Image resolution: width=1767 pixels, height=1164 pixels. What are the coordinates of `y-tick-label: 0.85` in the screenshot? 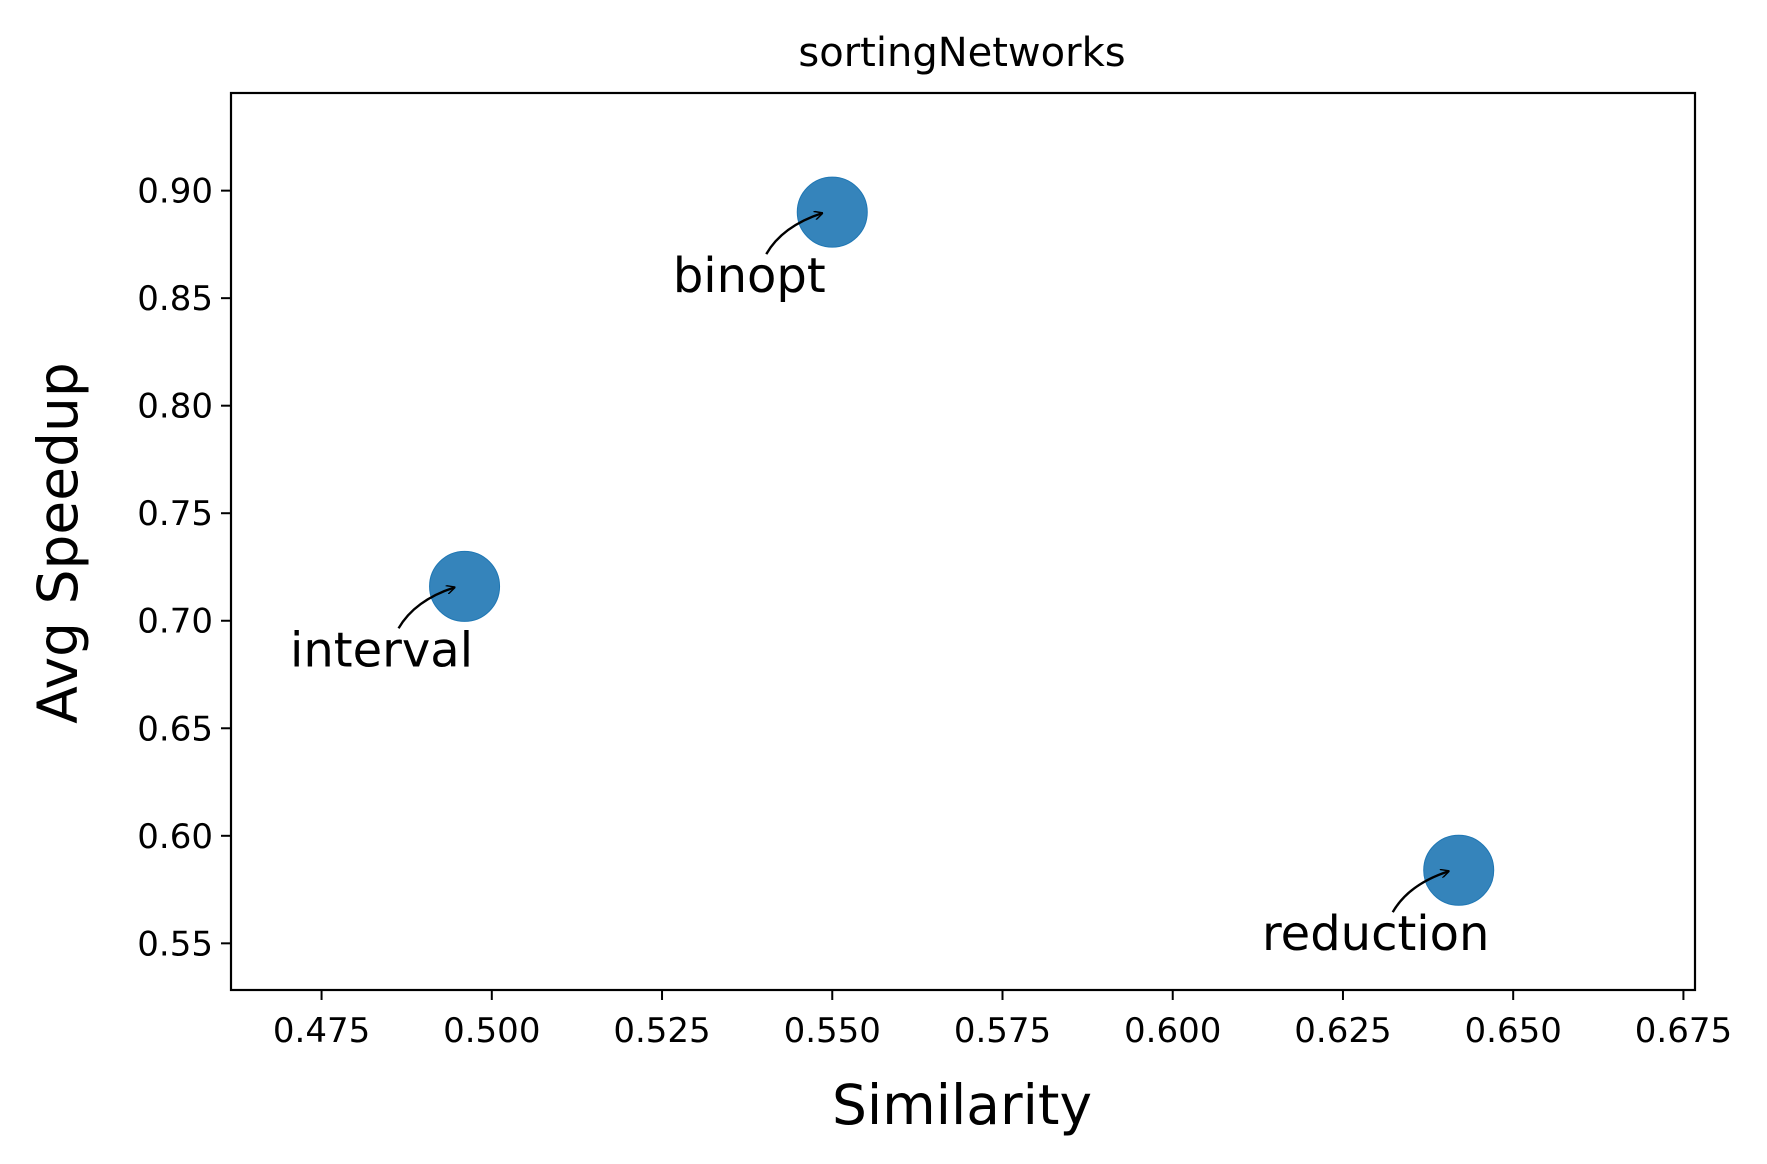 It's located at (175, 299).